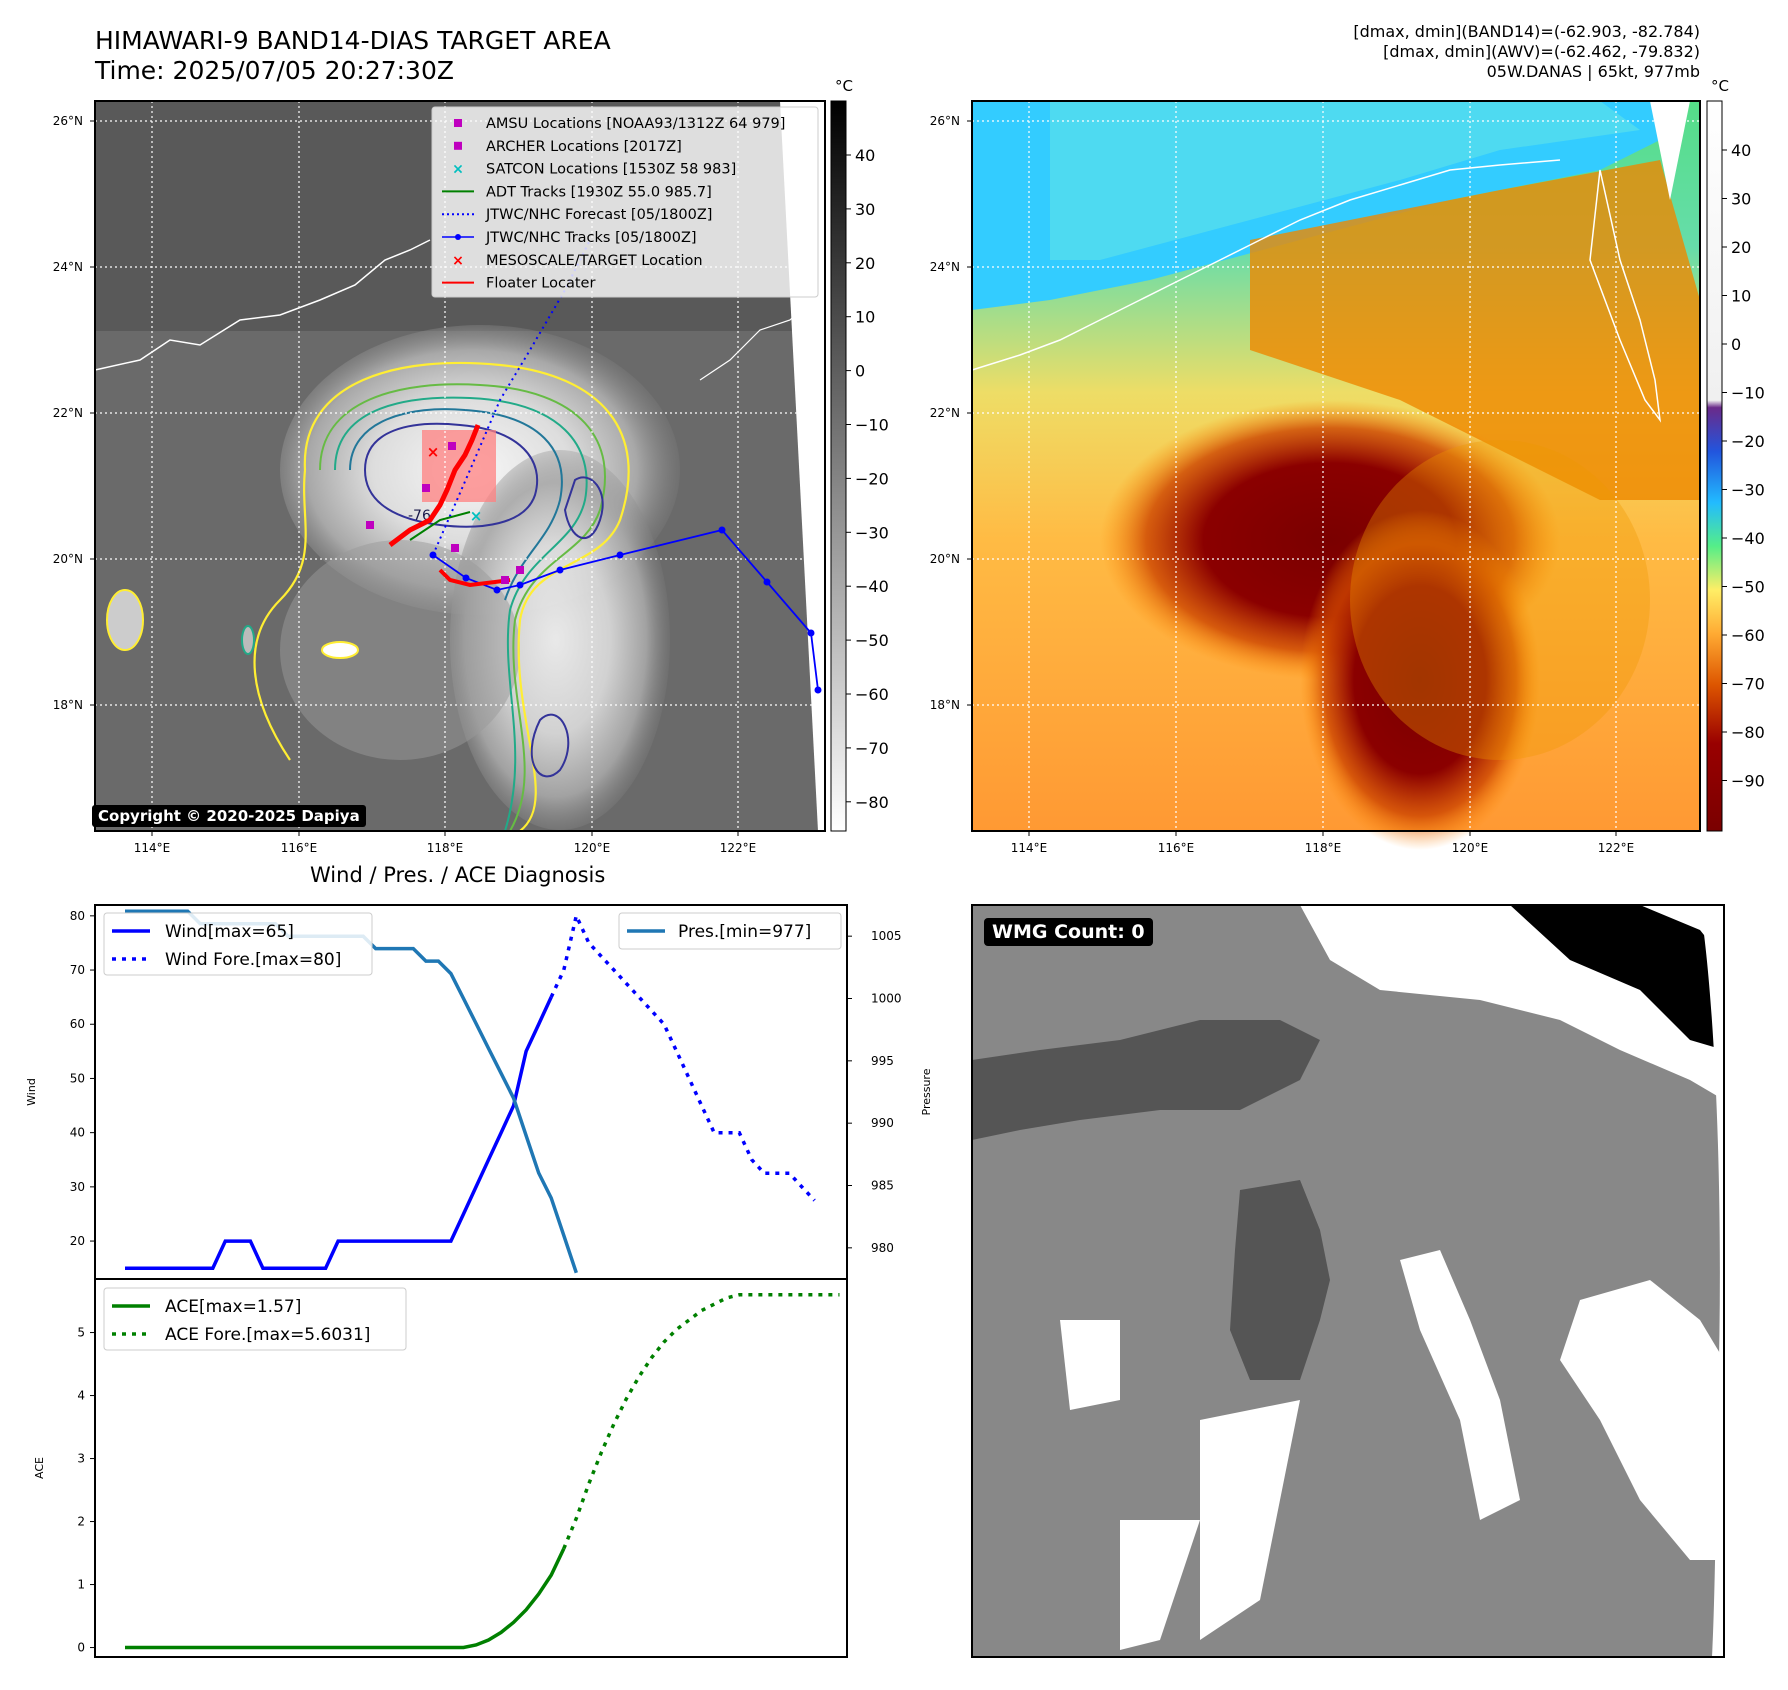  Describe the element at coordinates (1068, 932) in the screenshot. I see `wmg-count-badge: WMG Count: 0` at that location.